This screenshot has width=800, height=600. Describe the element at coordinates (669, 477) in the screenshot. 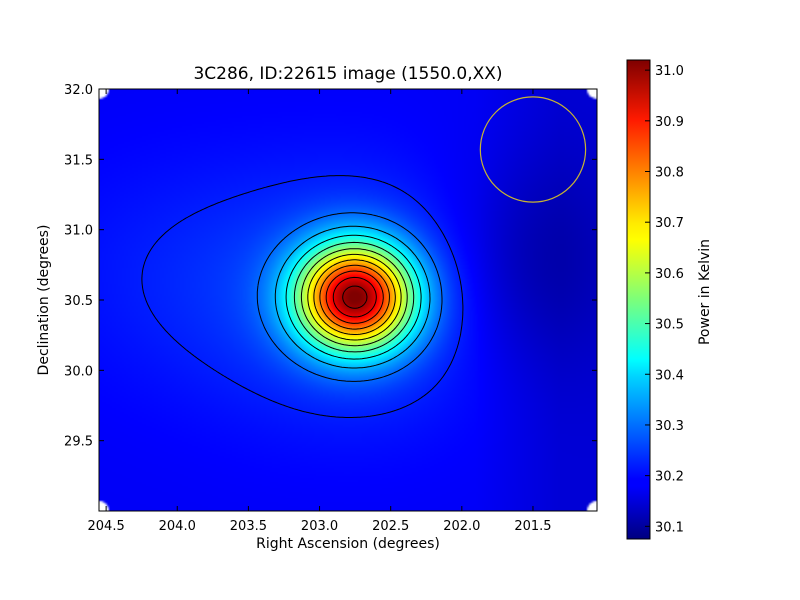

I see `colorbar-tick-label: 30.2` at that location.